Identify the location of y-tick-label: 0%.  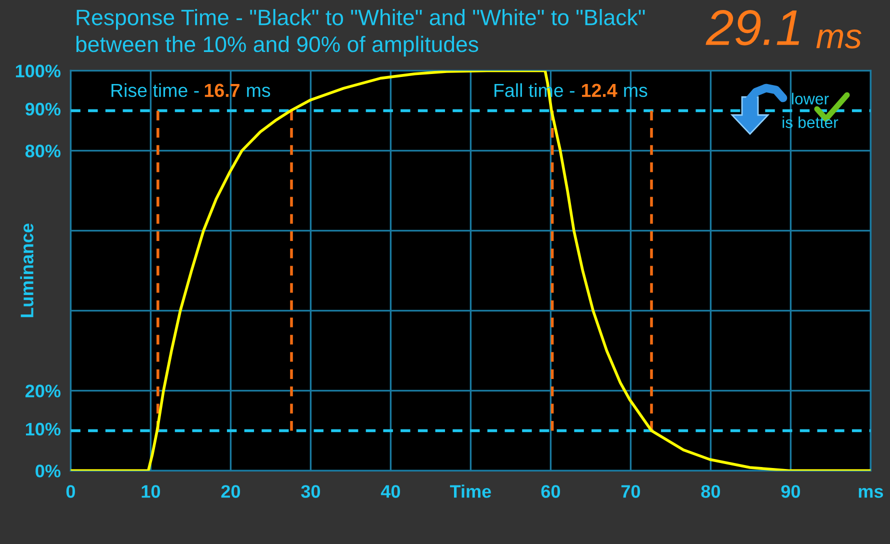
(48, 471).